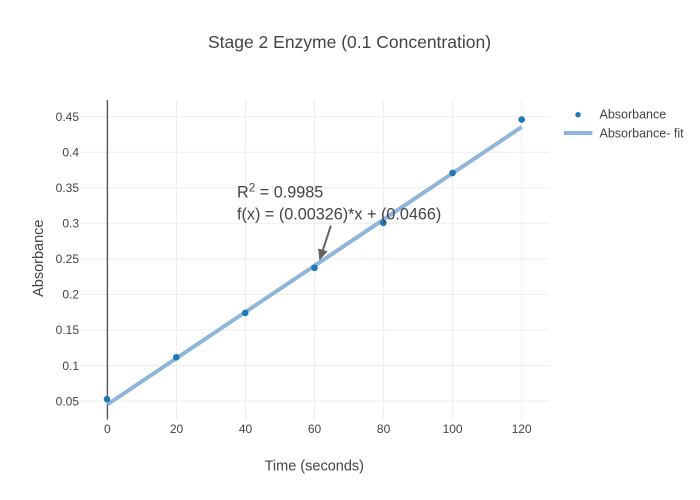 The width and height of the screenshot is (700, 500). I want to click on svg-text: 40, so click(246, 429).